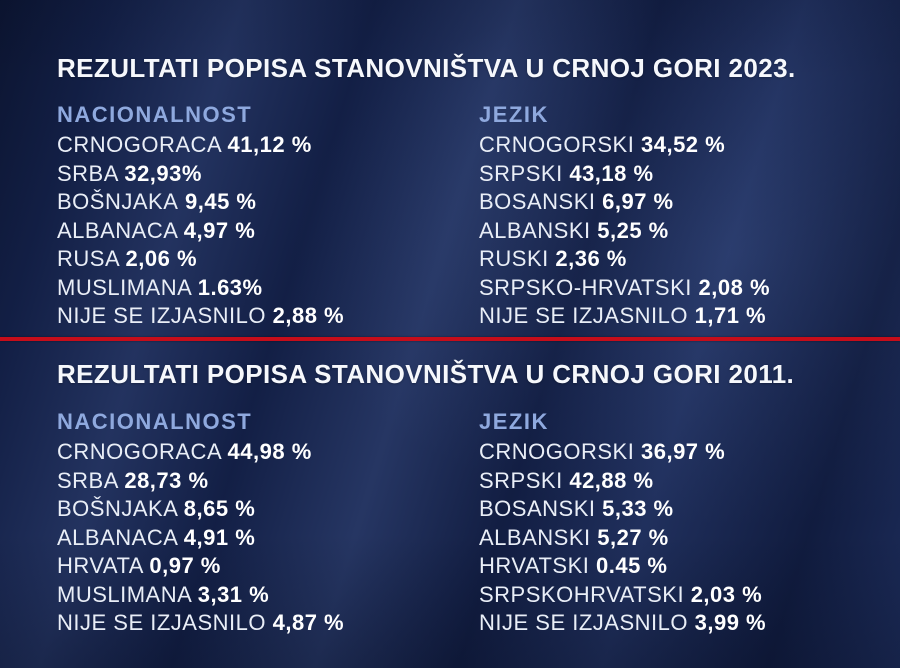 This screenshot has width=900, height=668. Describe the element at coordinates (631, 565) in the screenshot. I see `stat-value: 0.45 %` at that location.